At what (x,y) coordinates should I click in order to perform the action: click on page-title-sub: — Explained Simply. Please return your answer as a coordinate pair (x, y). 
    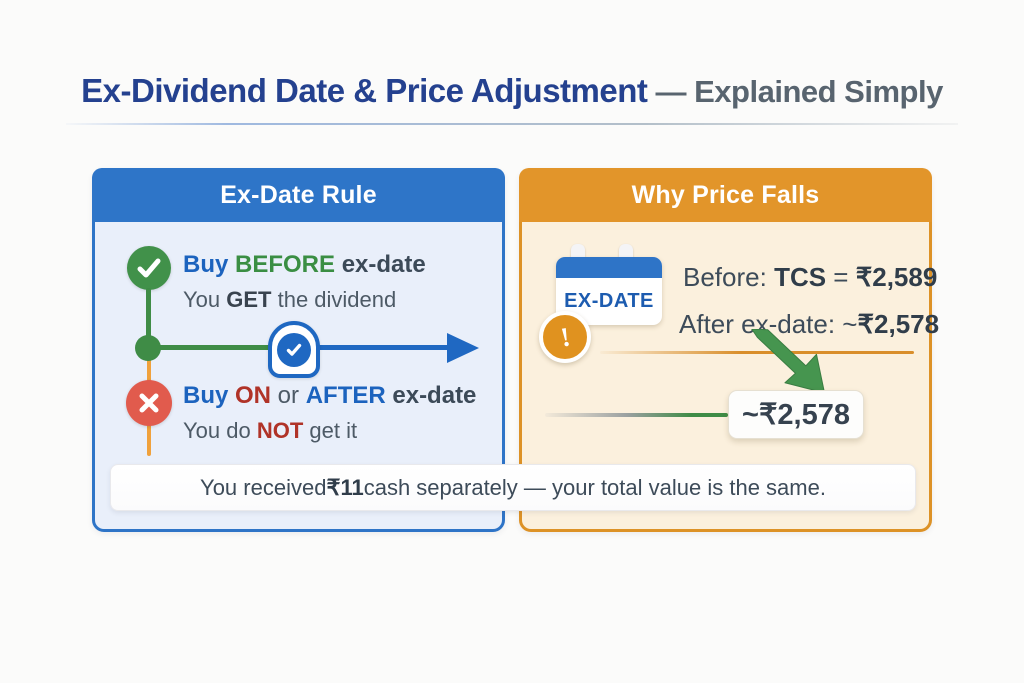
    Looking at the image, I should click on (795, 91).